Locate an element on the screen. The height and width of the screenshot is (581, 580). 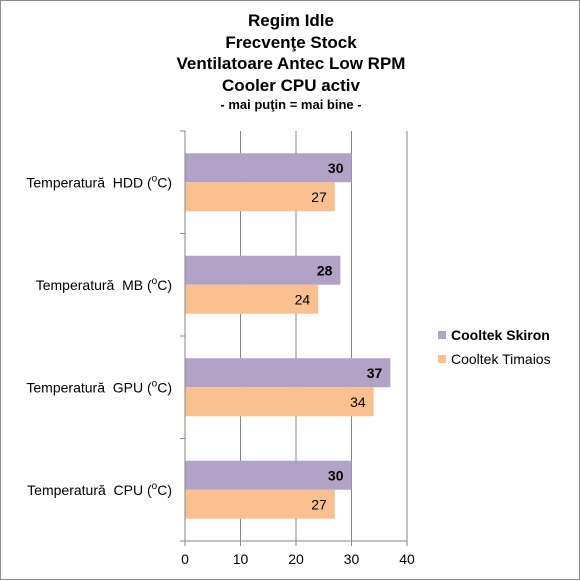
chart-title-line-3: Ventilatoare Antec Low RPM is located at coordinates (291, 63).